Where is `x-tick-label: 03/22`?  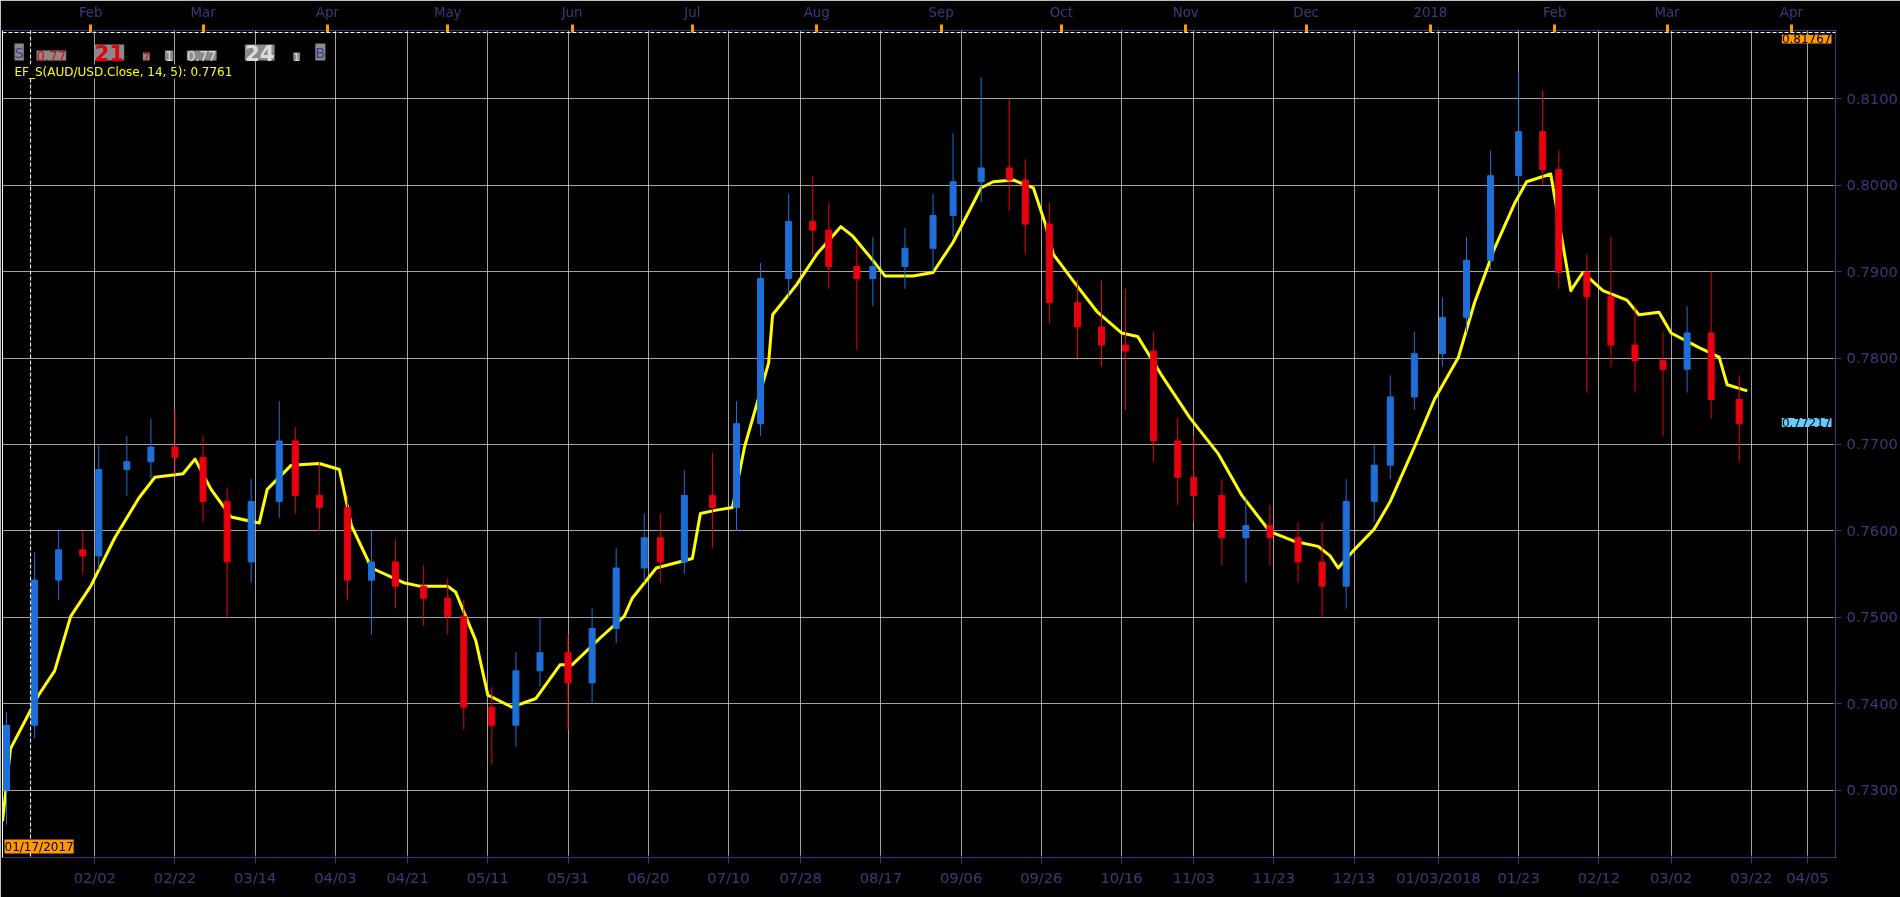
x-tick-label: 03/22 is located at coordinates (1751, 877).